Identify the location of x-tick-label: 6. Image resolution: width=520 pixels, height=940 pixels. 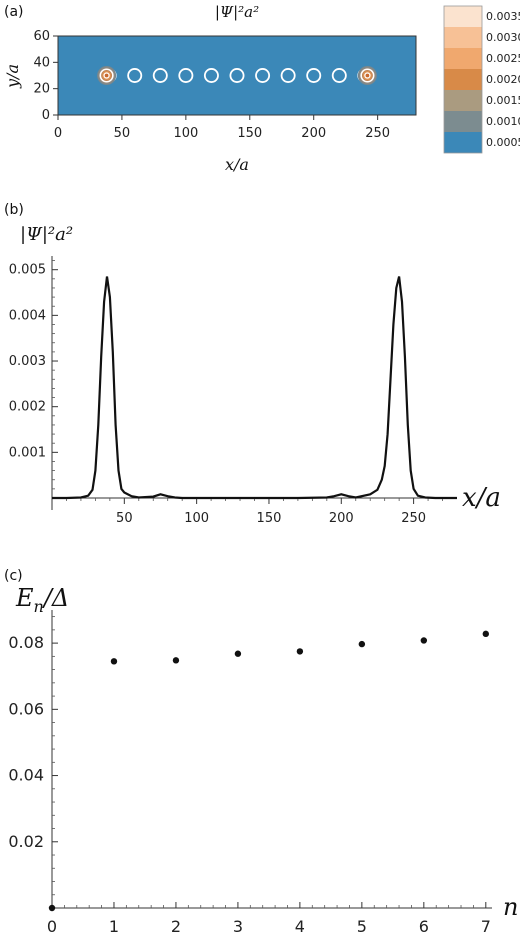
(424, 926).